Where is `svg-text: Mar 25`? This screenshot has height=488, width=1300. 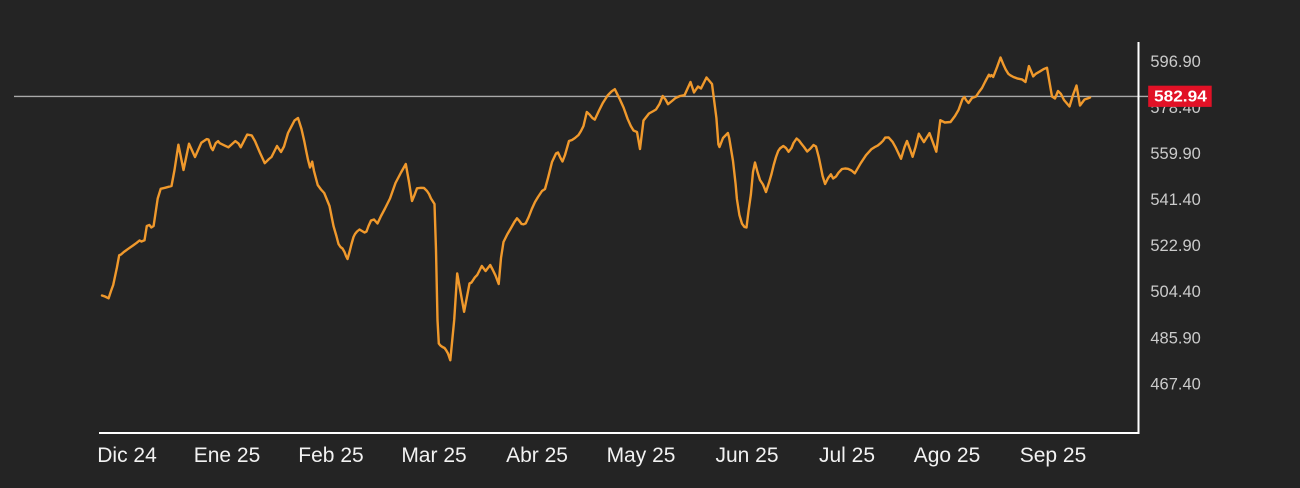
svg-text: Mar 25 is located at coordinates (433, 455).